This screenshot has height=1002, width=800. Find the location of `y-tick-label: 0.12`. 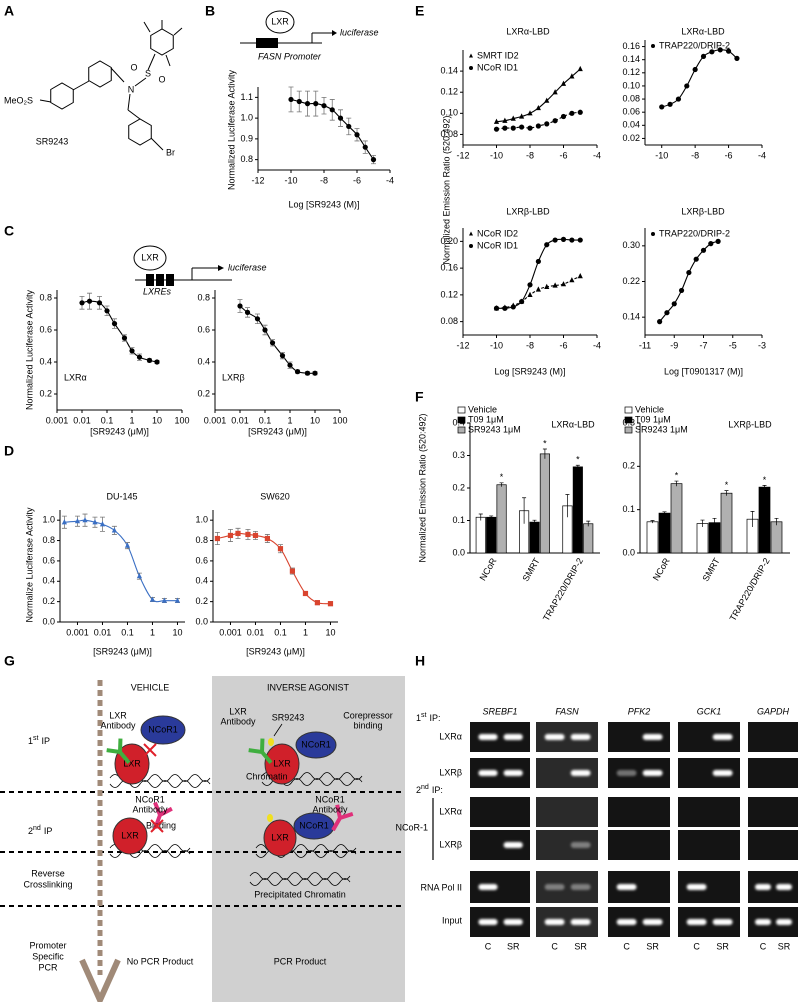

y-tick-label: 0.12 is located at coordinates (449, 92).